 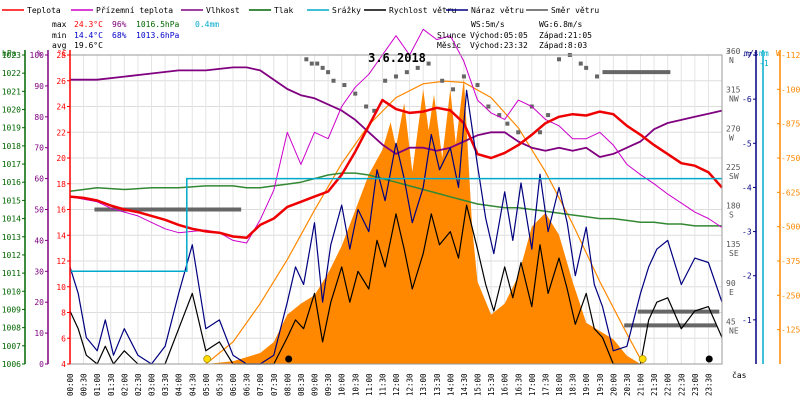 I want to click on direction-tick-compass: N, so click(x=731, y=60).